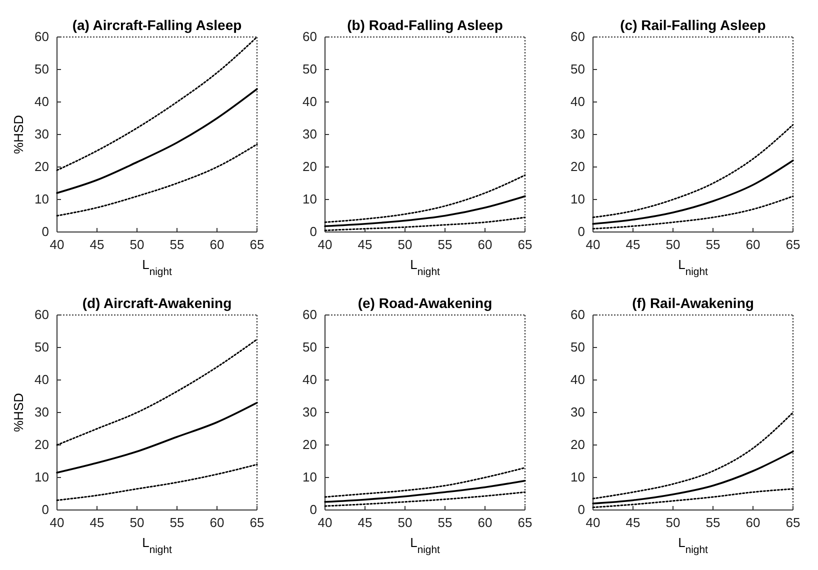 This screenshot has width=818, height=570. I want to click on chart-title: (b) Road-Falling Asleep, so click(425, 25).